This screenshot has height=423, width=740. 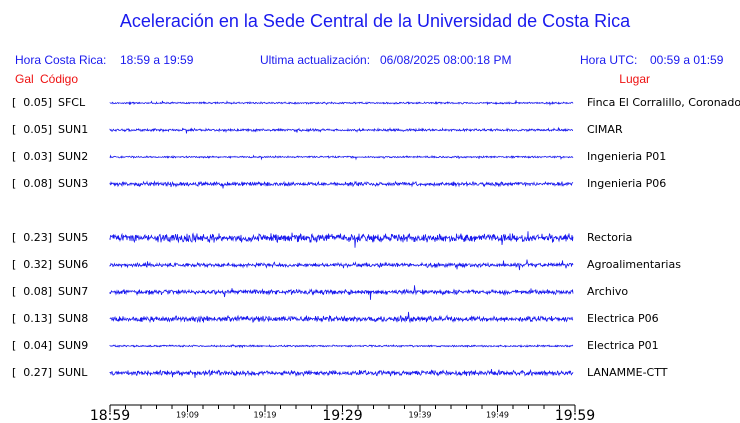 I want to click on update-label: Ultima actualización:, so click(x=315, y=60).